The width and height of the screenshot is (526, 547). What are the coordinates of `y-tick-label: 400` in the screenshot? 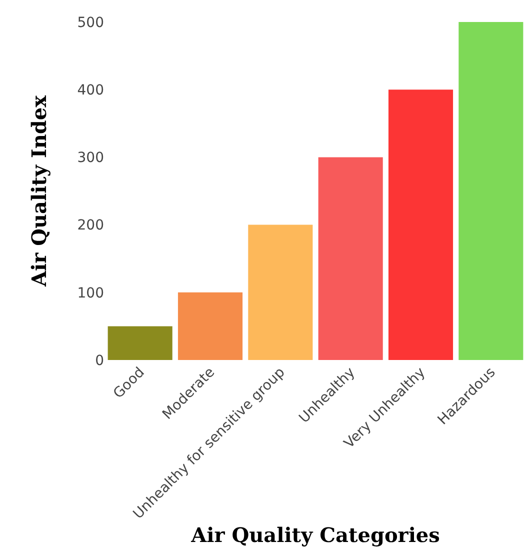 It's located at (90, 90).